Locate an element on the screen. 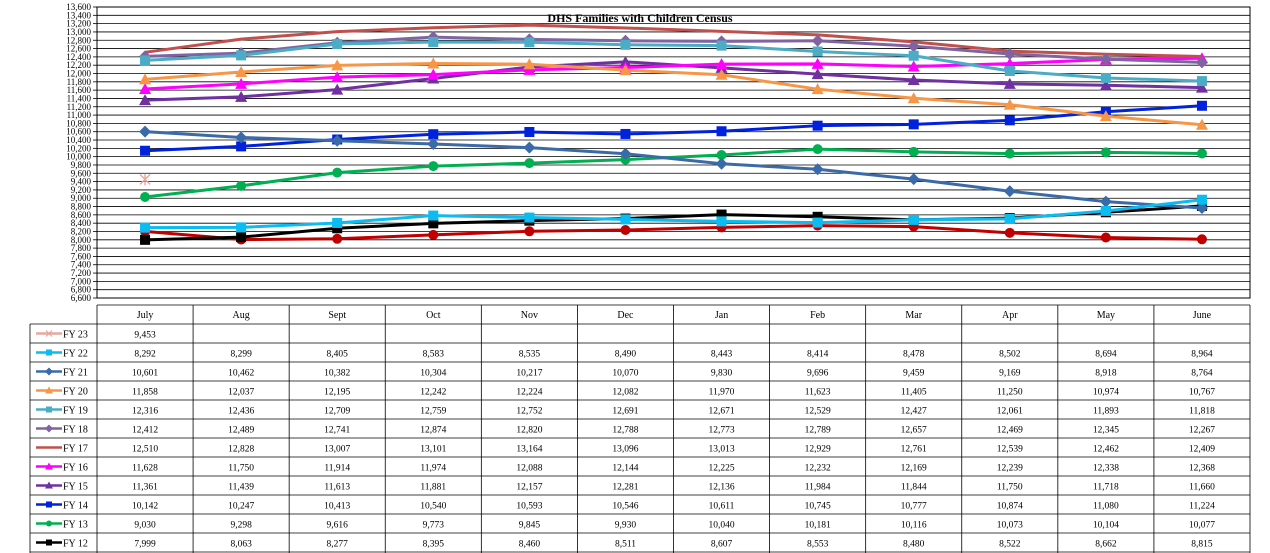 The width and height of the screenshot is (1270, 553). table-cell-value: 9,830 is located at coordinates (722, 374).